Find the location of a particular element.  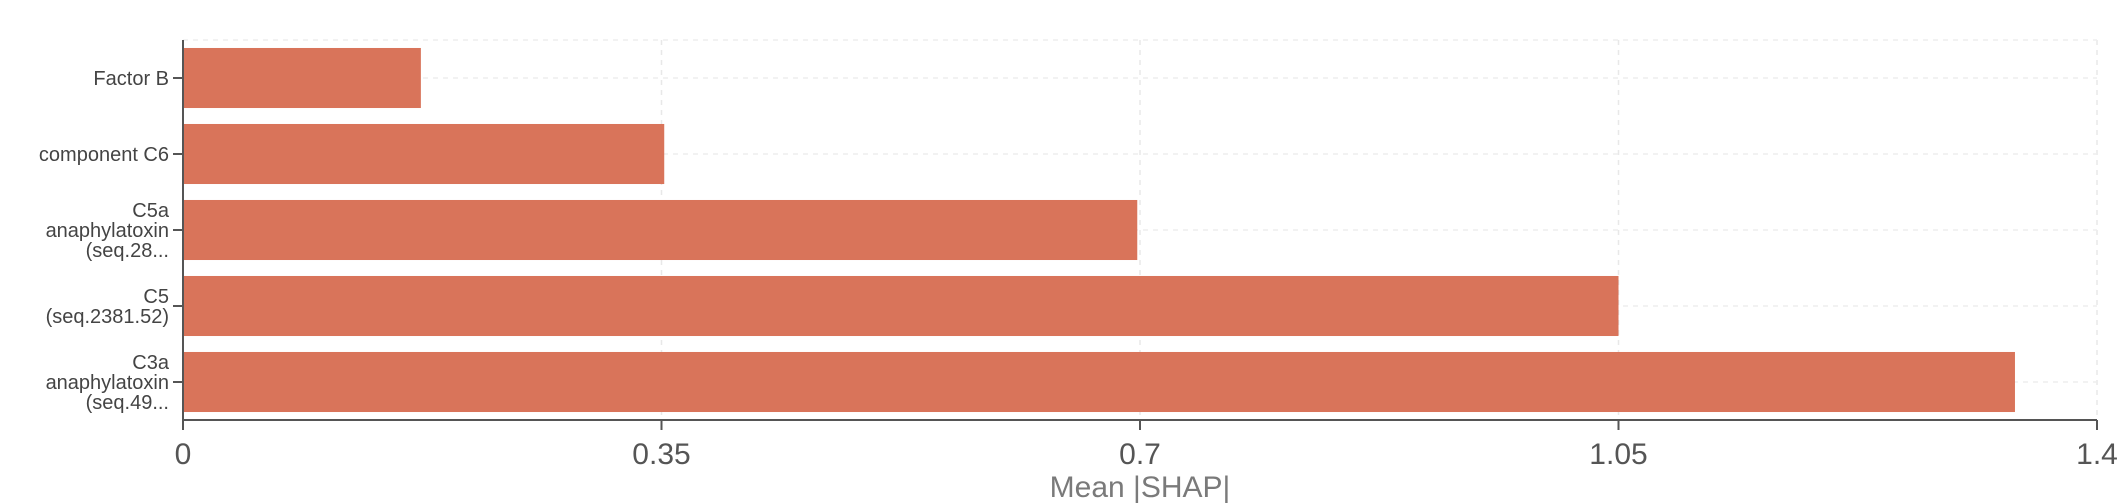

x-axis-title: Mean |SHAP| is located at coordinates (1140, 487).